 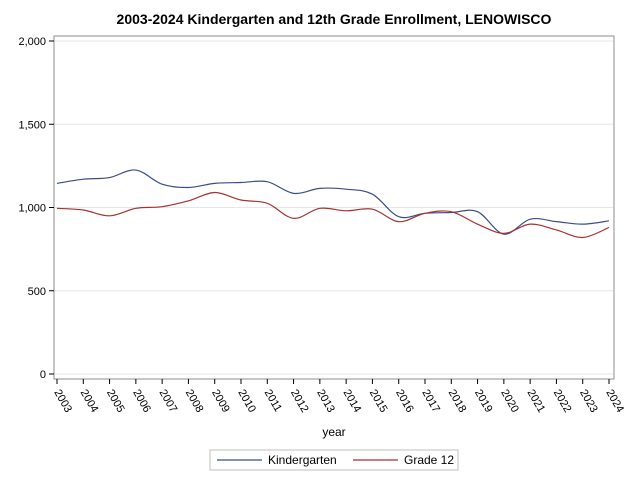 I want to click on x-tick-label: 2015, so click(x=378, y=401).